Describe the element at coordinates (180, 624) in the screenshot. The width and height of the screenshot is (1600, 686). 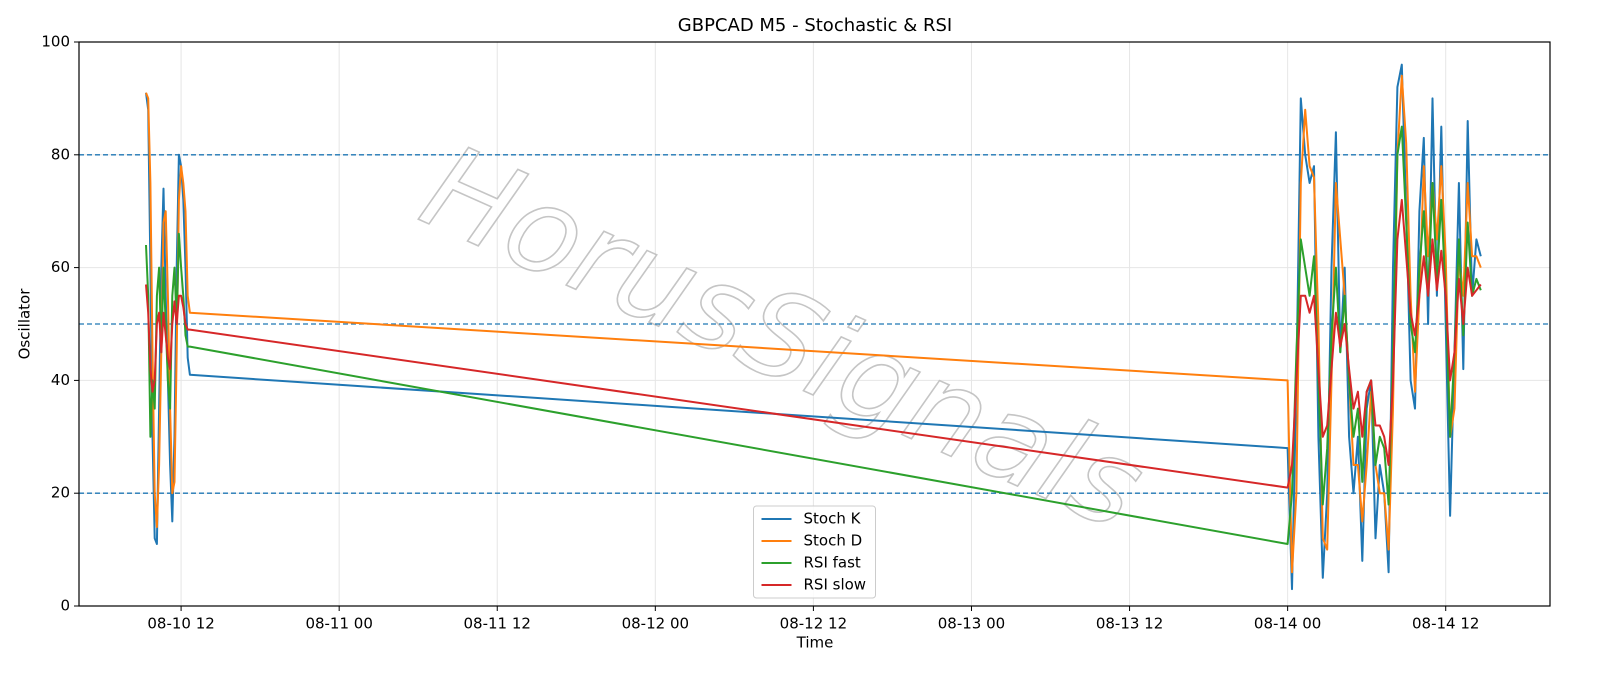
I see `x-tick-label: 08-10 12` at that location.